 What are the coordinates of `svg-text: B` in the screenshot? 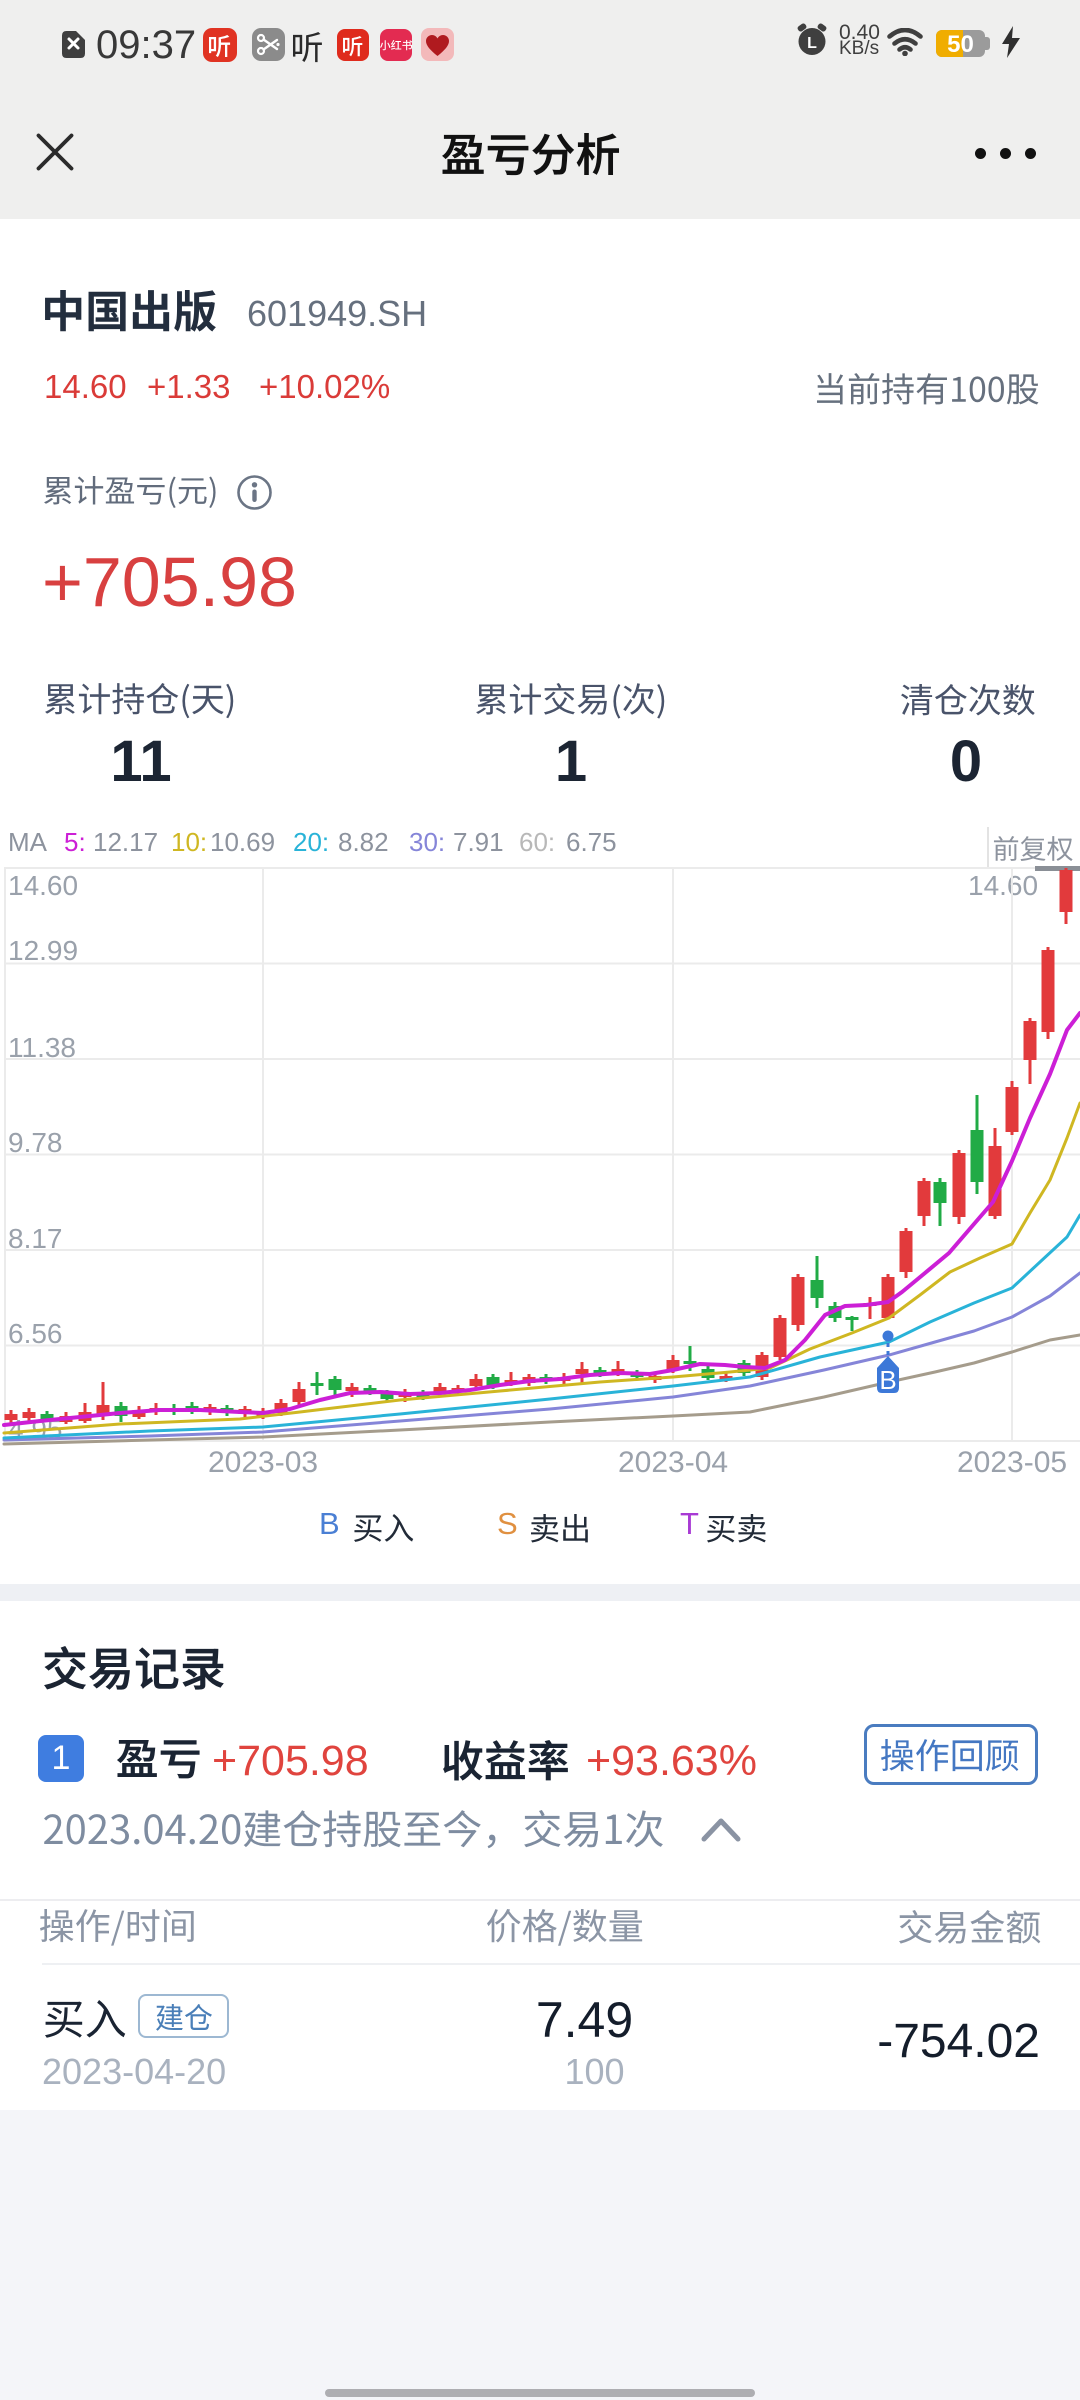 It's located at (887, 1380).